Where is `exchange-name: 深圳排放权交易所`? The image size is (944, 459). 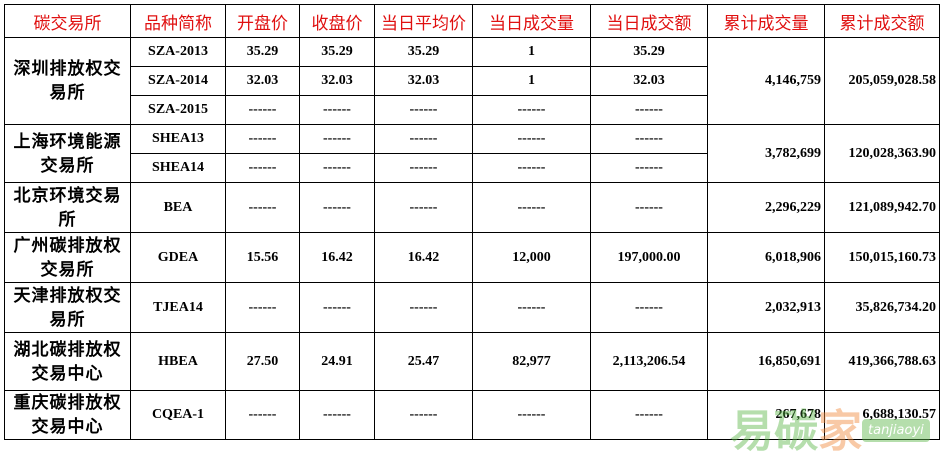
exchange-name: 深圳排放权交易所 is located at coordinates (67, 81).